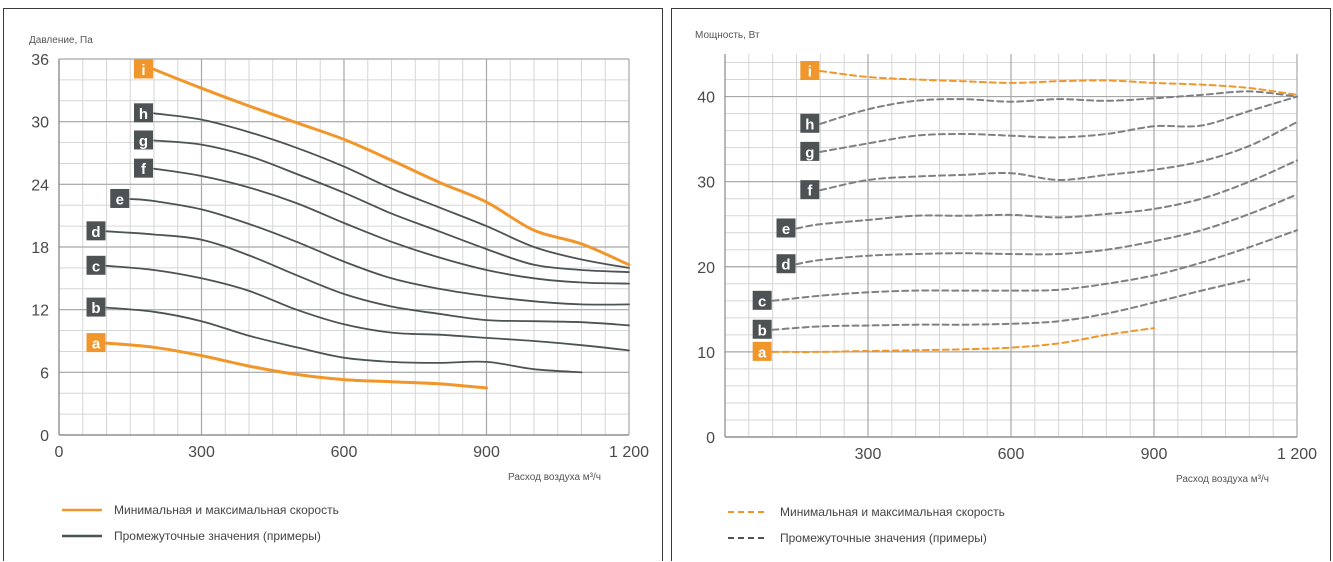 The image size is (1333, 562). Describe the element at coordinates (44, 373) in the screenshot. I see `y-tick-label: 6` at that location.